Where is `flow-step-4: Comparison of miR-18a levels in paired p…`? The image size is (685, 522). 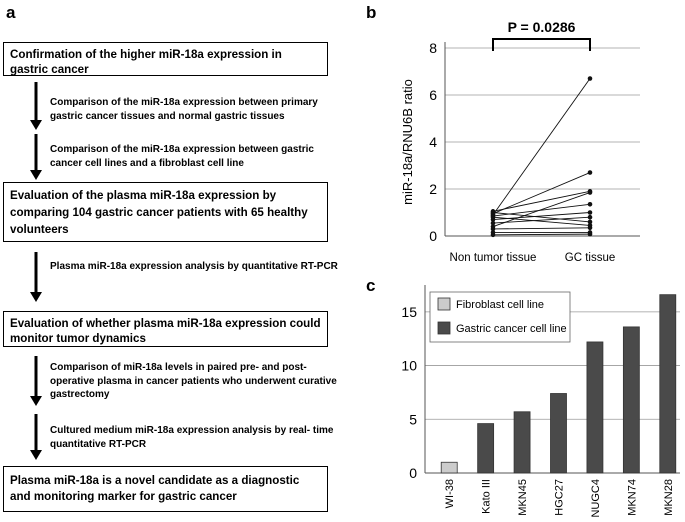 flow-step-4: Comparison of miR-18a levels in paired p… is located at coordinates (193, 381).